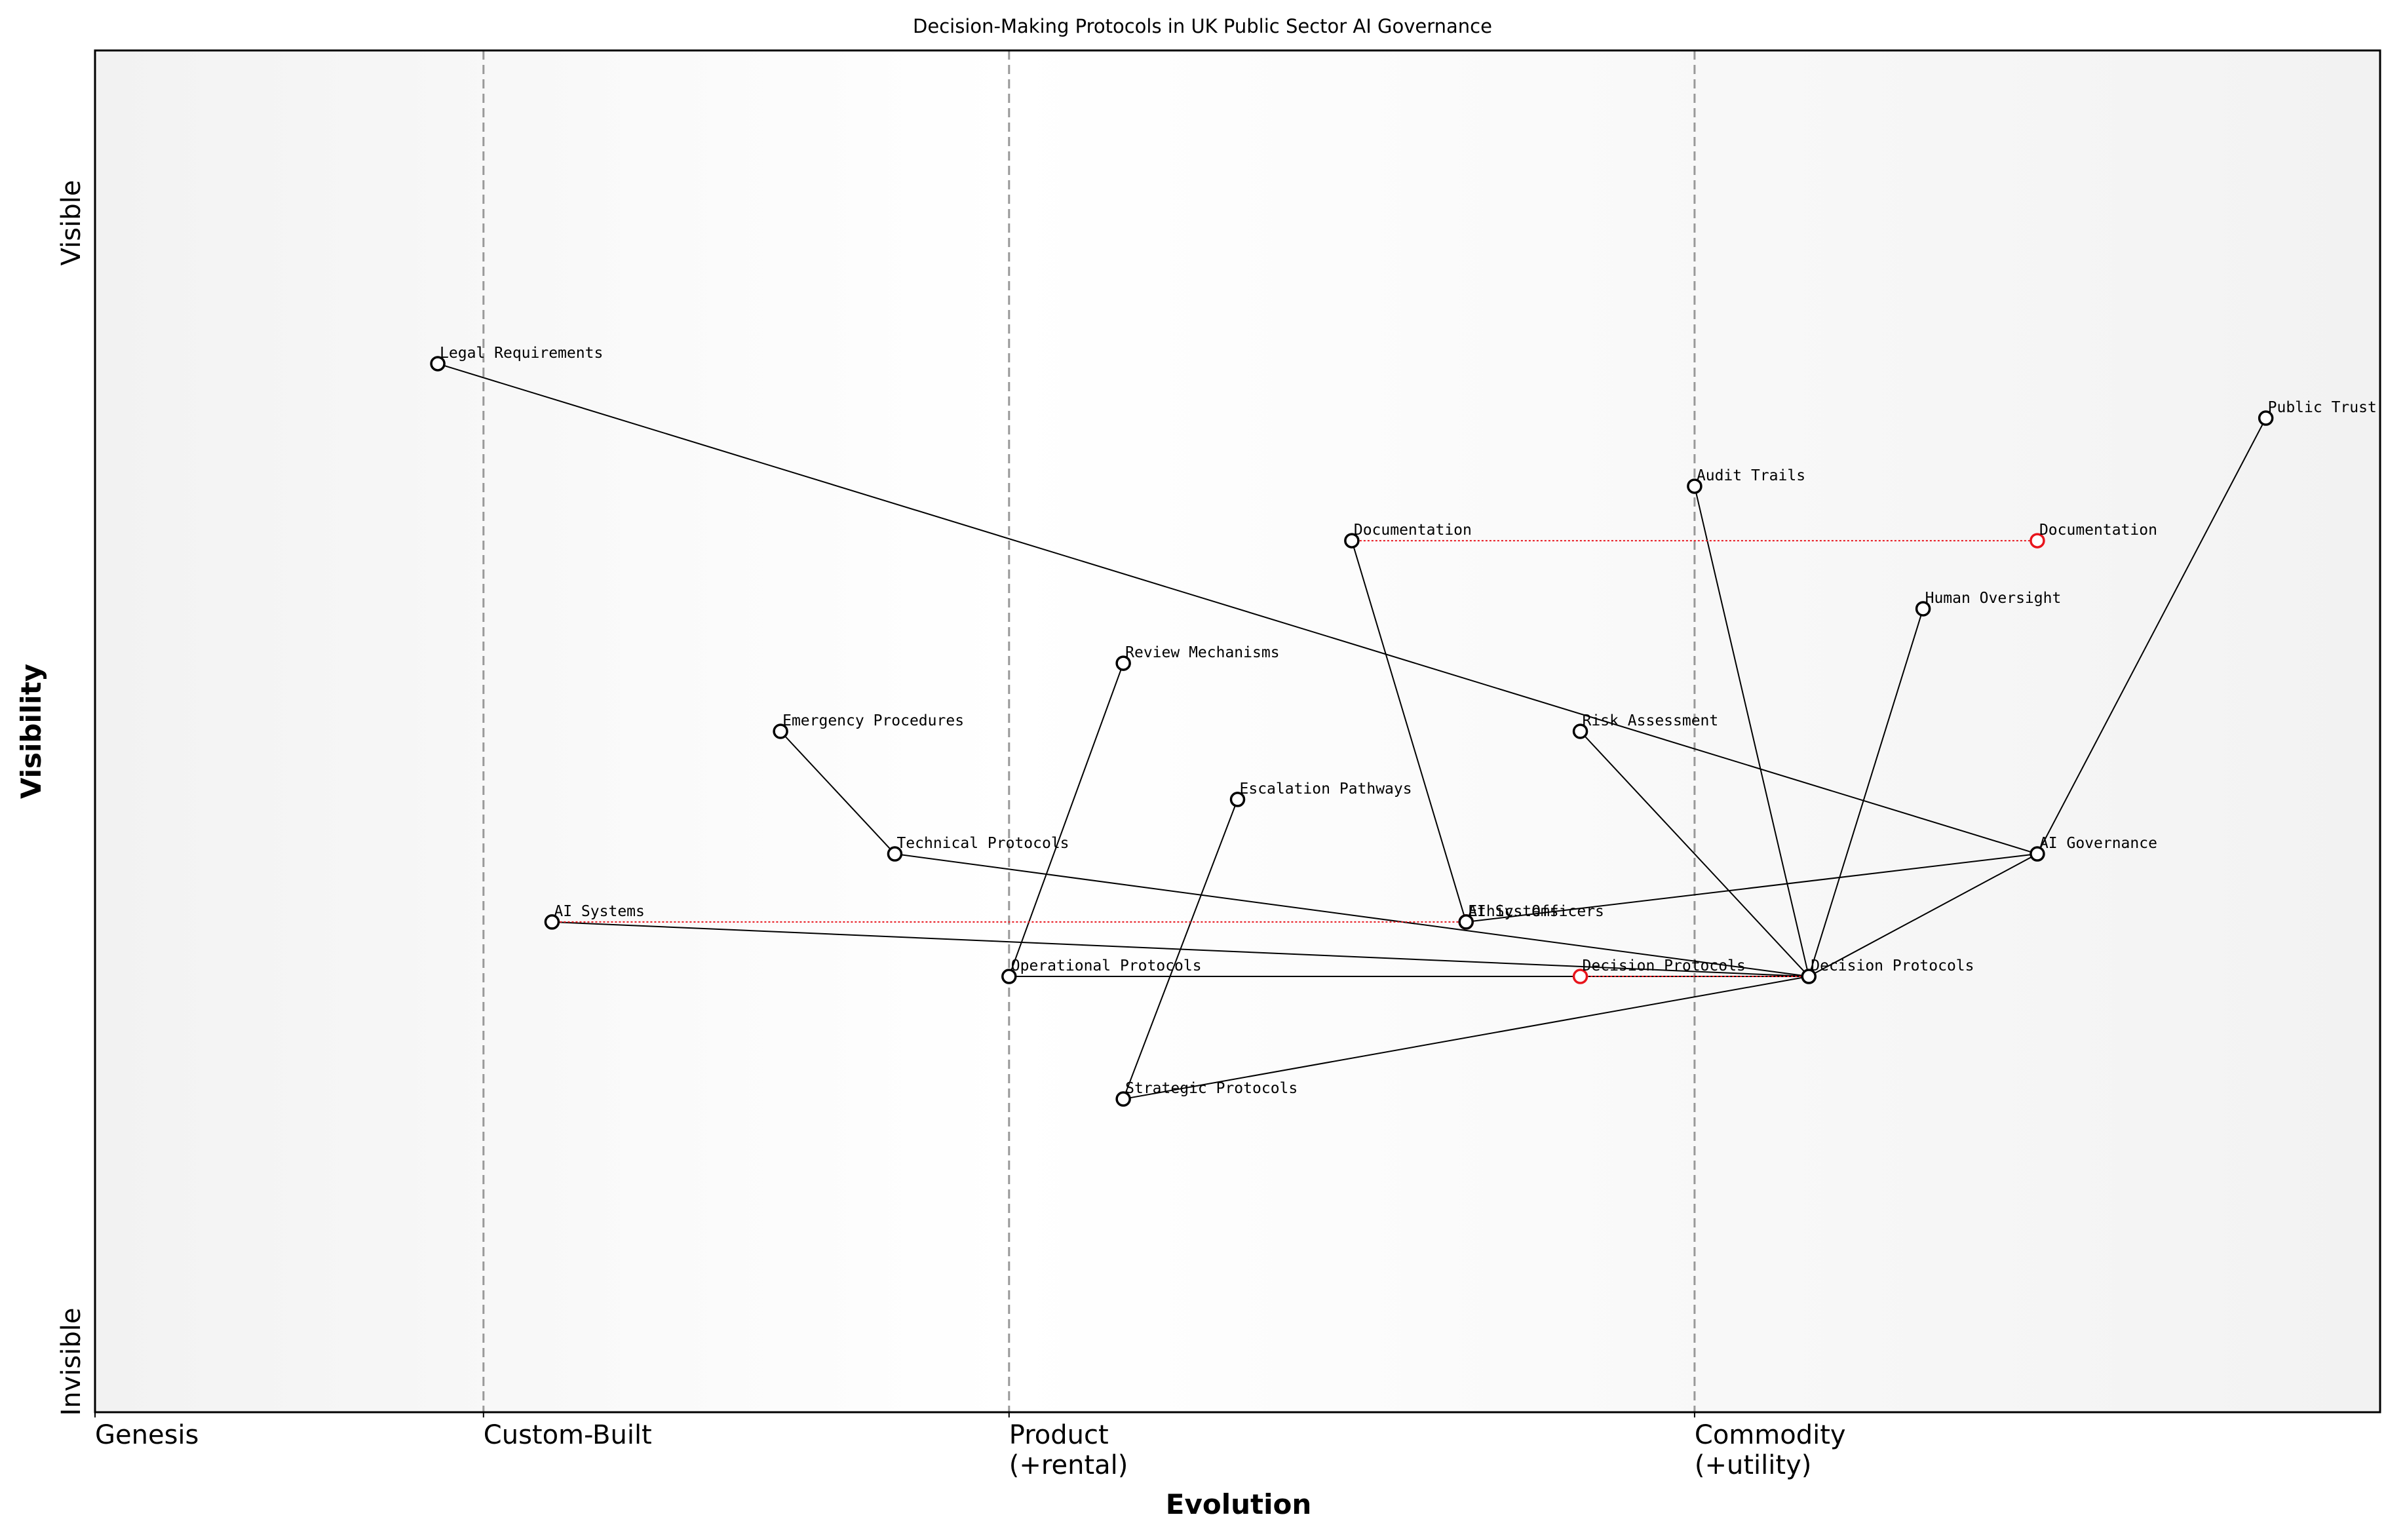 The height and width of the screenshot is (1540, 2405). Describe the element at coordinates (1238, 1504) in the screenshot. I see `x-axis-label: Evolution` at that location.